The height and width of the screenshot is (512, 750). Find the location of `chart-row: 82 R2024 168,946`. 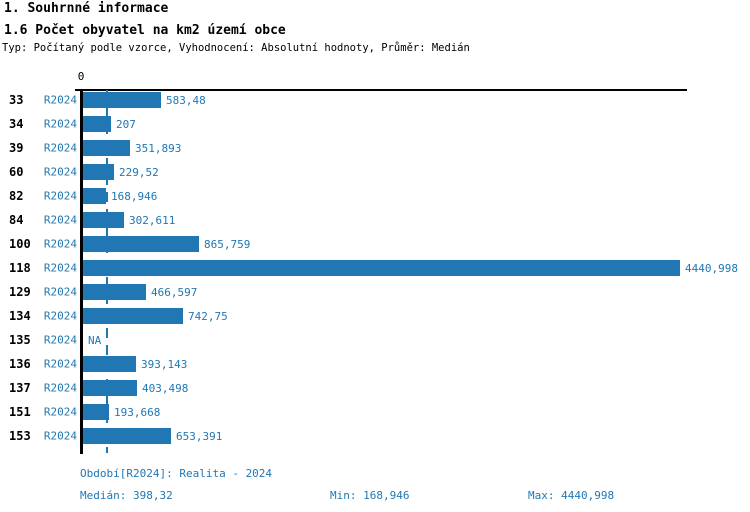

chart-row: 82 R2024 168,946 is located at coordinates (375, 196).